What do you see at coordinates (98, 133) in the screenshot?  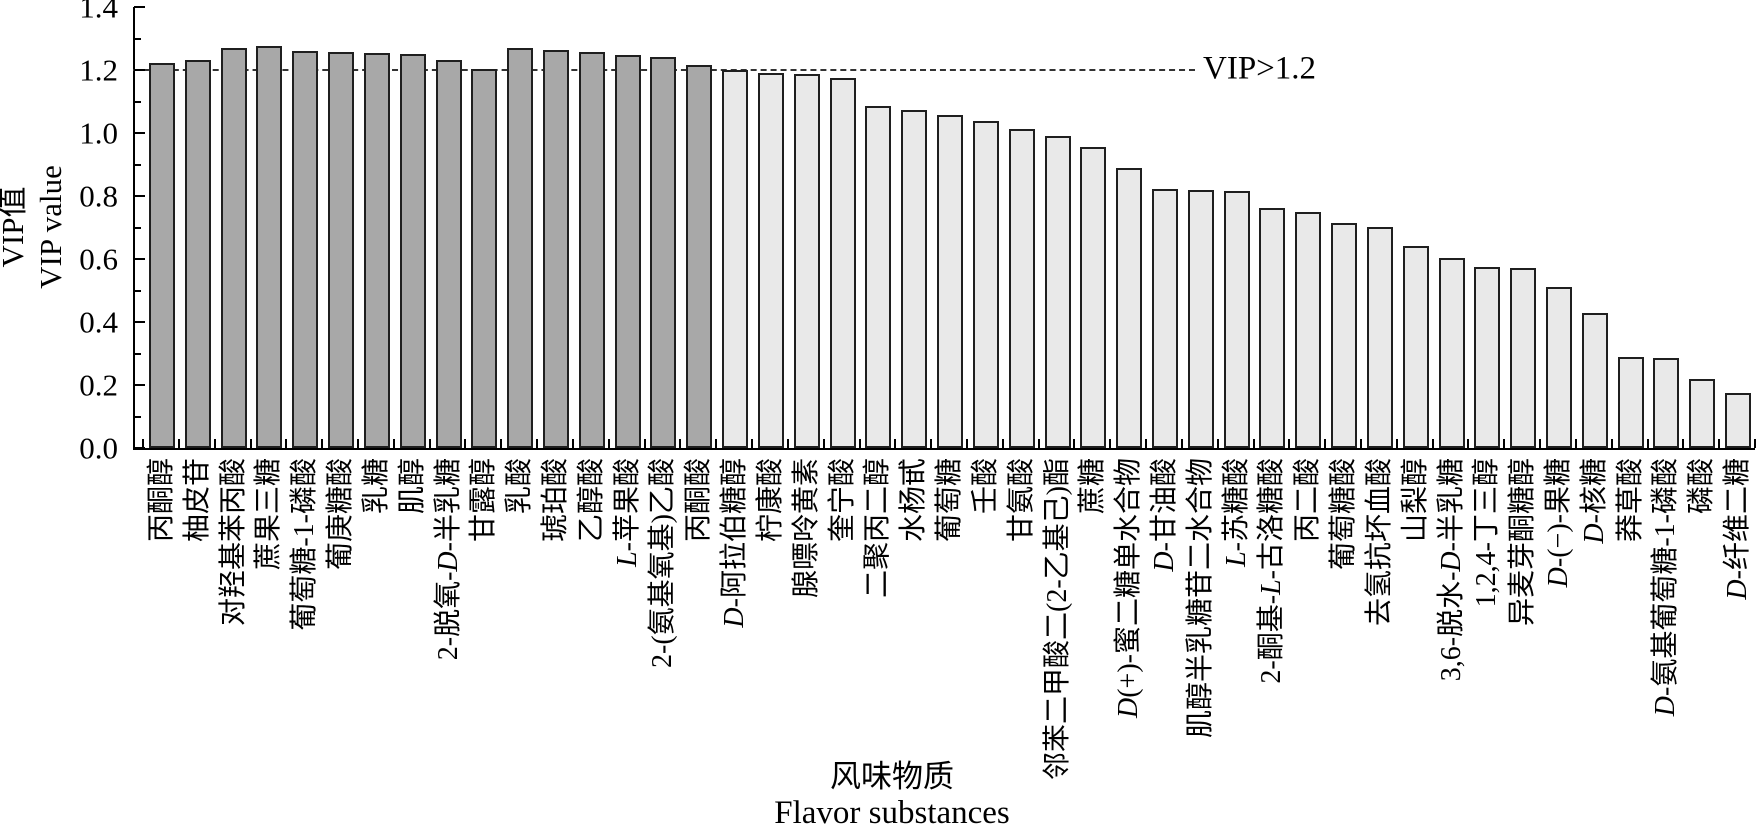 I see `y-tick-label: 1.0` at bounding box center [98, 133].